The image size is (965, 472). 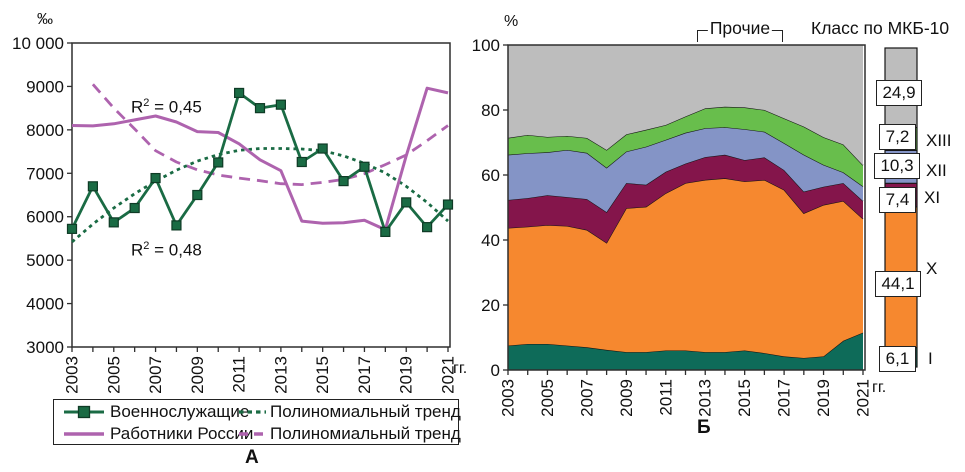 What do you see at coordinates (930, 358) in the screenshot?
I see `class-label-i: I` at bounding box center [930, 358].